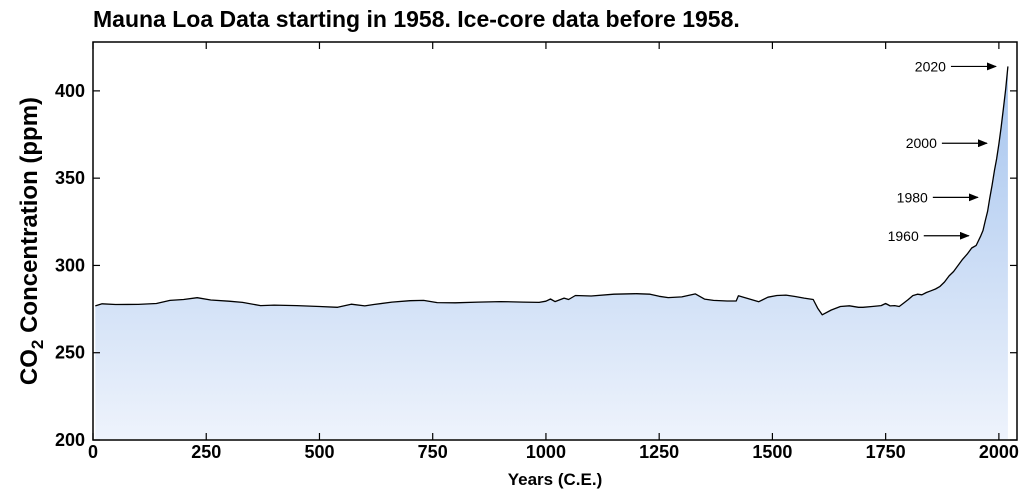 The height and width of the screenshot is (500, 1028). I want to click on x-tick-label: 250, so click(206, 452).